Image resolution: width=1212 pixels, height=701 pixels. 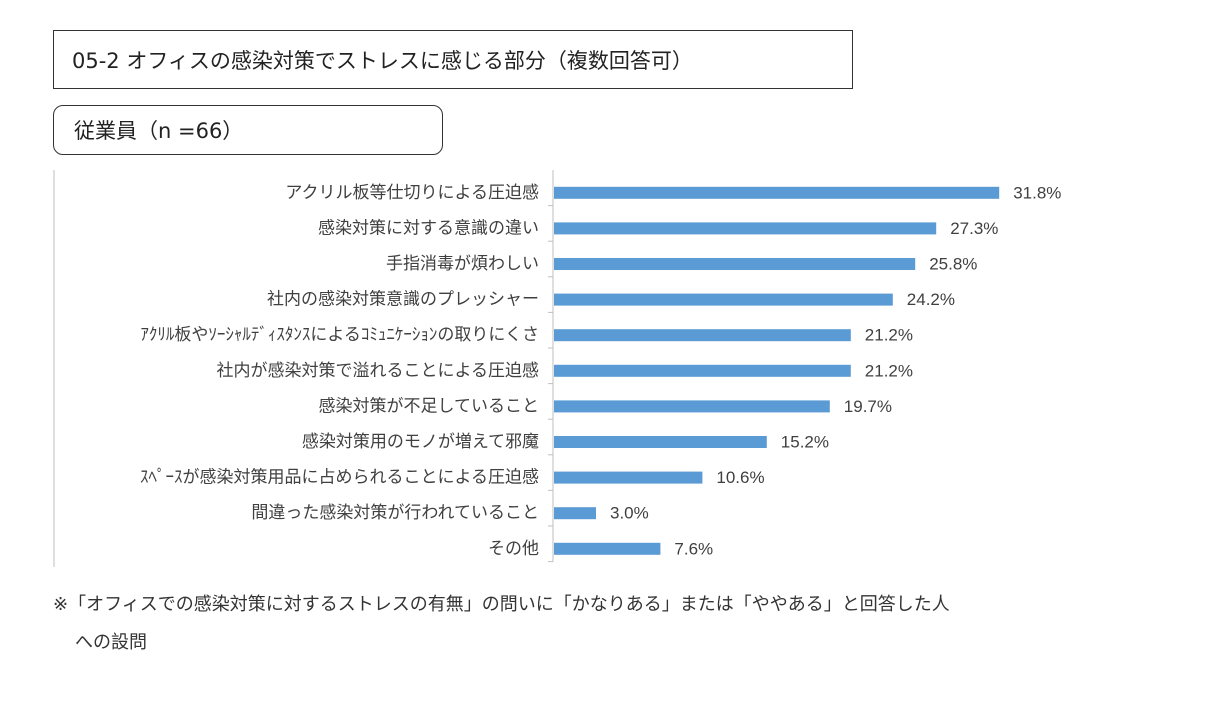 I want to click on value-label: 25.8%, so click(x=953, y=263).